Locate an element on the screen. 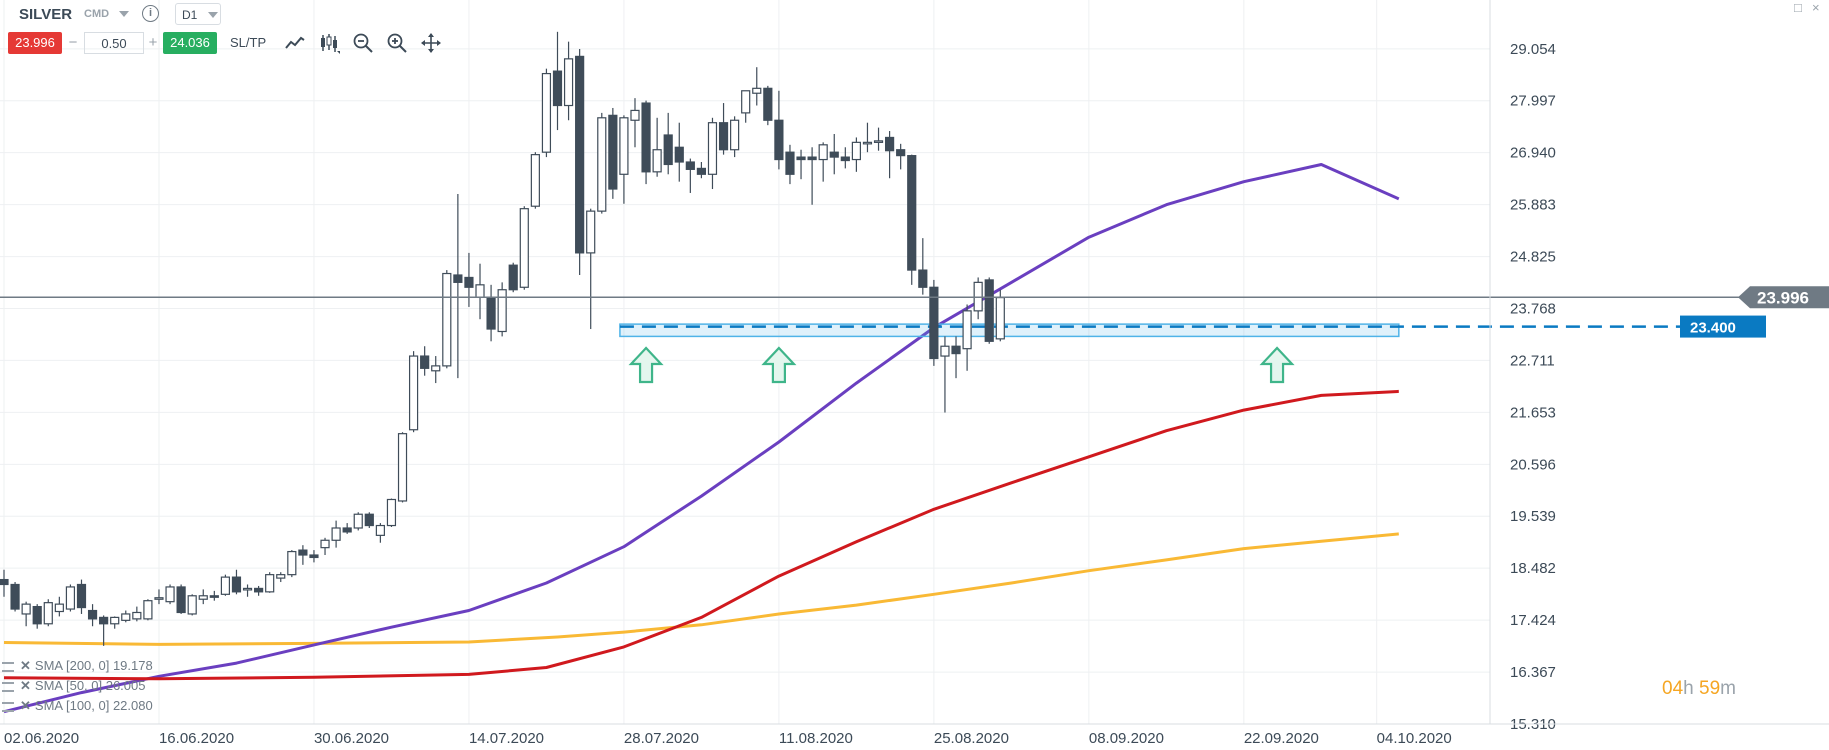 The width and height of the screenshot is (1829, 750). zoom-out-icon is located at coordinates (363, 43).